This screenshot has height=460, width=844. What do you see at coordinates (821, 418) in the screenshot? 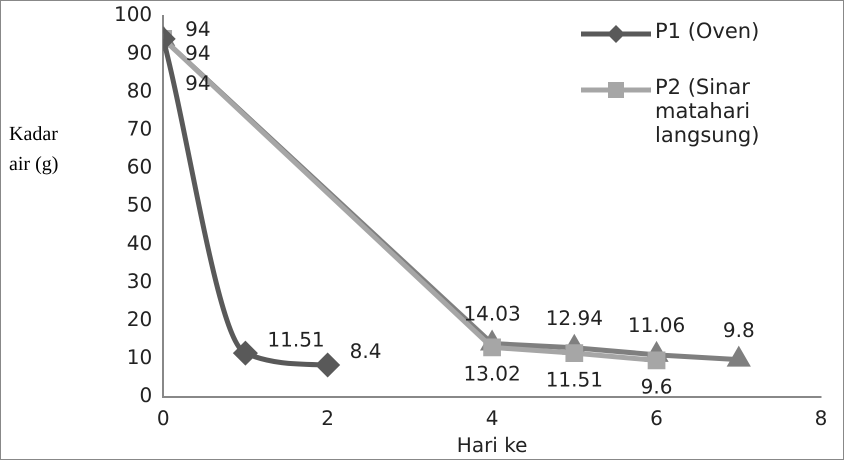
I see `x-tick-label: 8` at bounding box center [821, 418].